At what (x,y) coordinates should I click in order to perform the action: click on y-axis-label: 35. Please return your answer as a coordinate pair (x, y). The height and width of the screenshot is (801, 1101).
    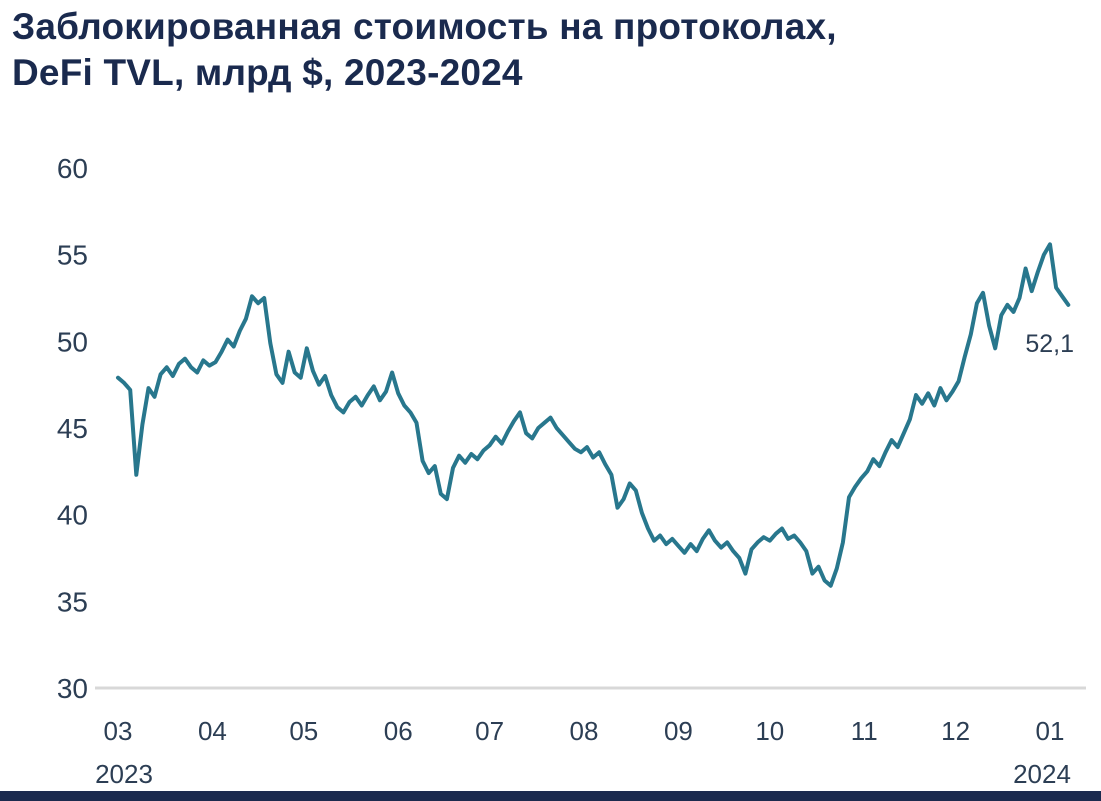
    Looking at the image, I should click on (72, 601).